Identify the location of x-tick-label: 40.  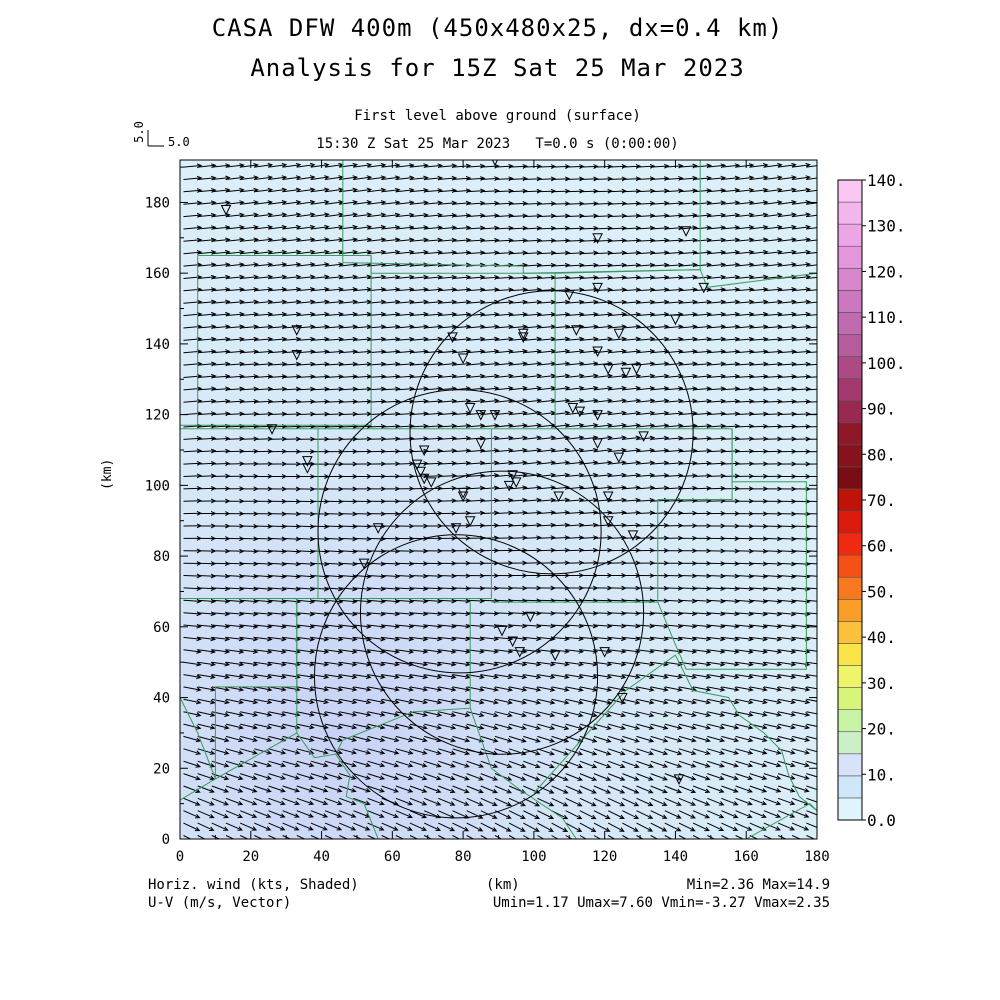
(321, 857).